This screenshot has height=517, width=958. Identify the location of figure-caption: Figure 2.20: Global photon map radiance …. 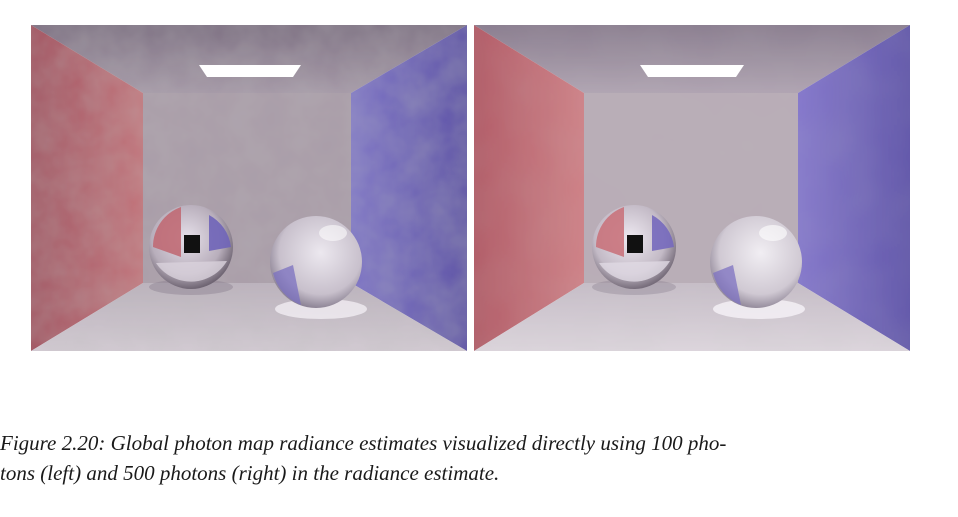
(363, 458).